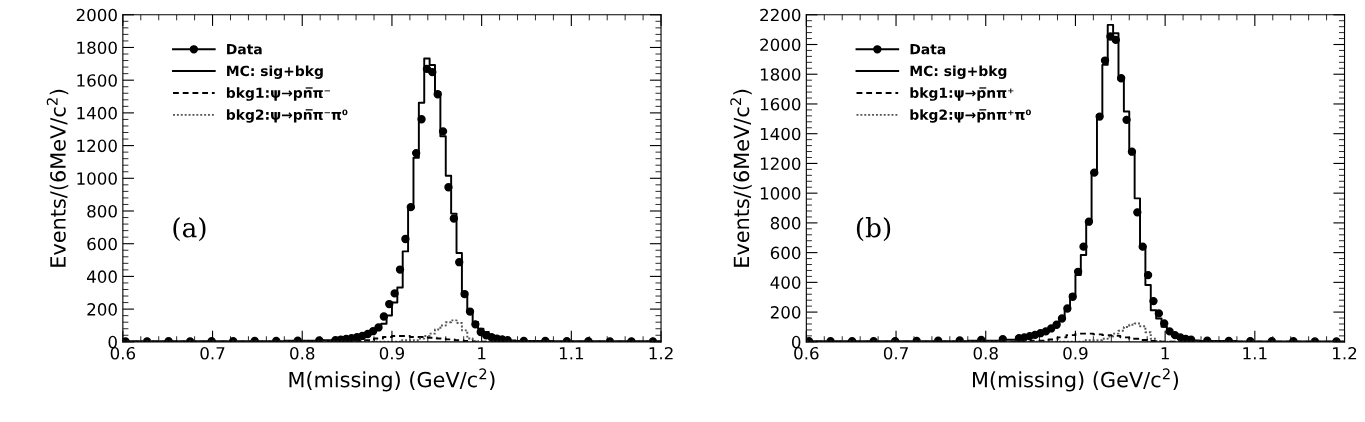  What do you see at coordinates (189, 229) in the screenshot?
I see `annotation: (a)` at bounding box center [189, 229].